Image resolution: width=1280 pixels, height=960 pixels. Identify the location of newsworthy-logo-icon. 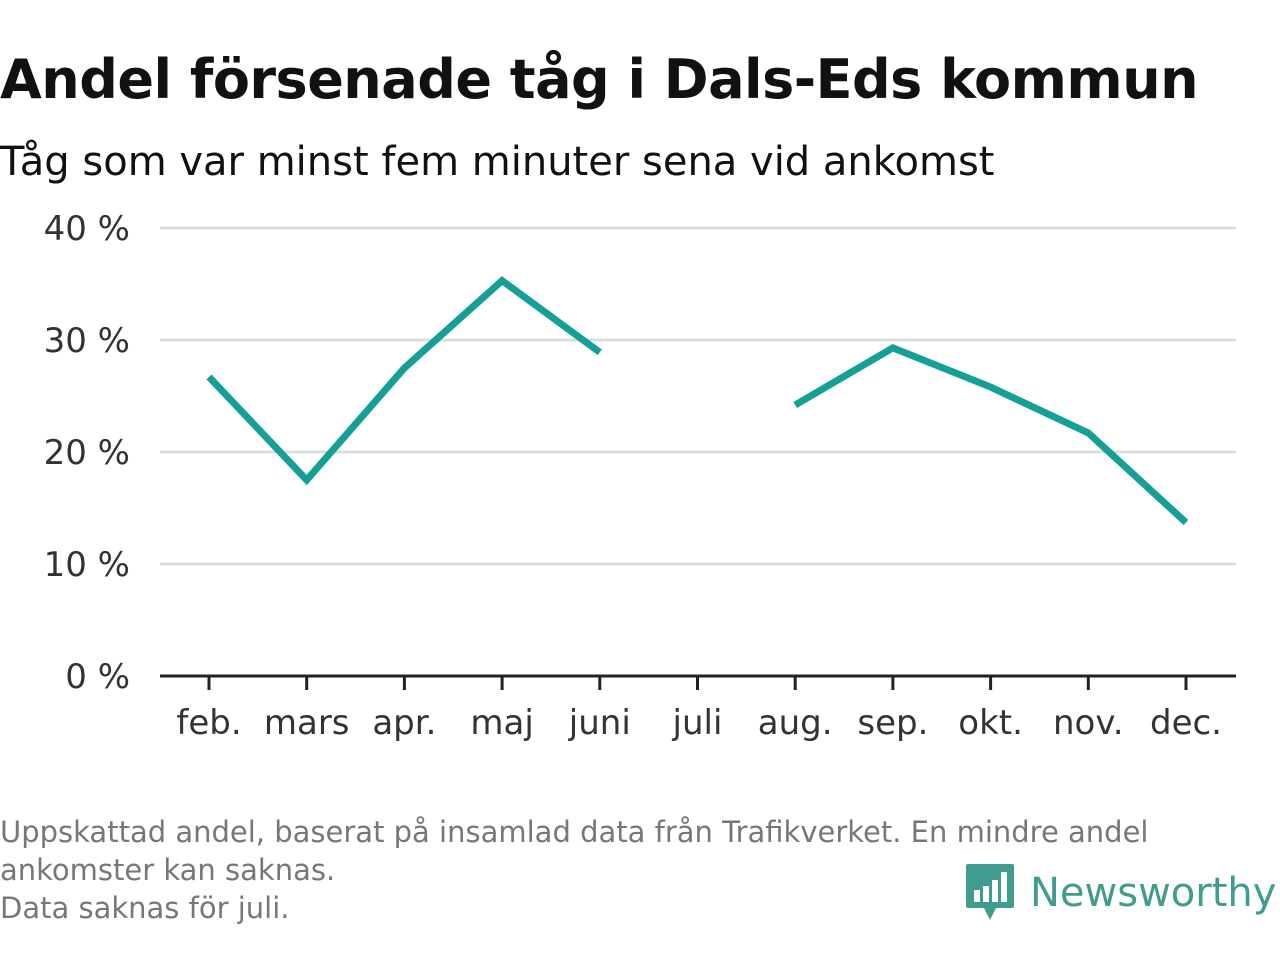
(990, 892).